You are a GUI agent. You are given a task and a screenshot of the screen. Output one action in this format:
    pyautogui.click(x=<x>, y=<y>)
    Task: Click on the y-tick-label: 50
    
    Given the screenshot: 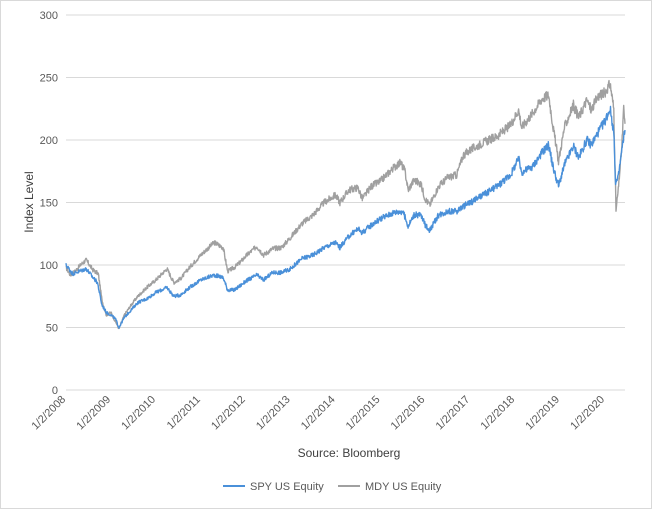 What is the action you would take?
    pyautogui.click(x=52, y=329)
    